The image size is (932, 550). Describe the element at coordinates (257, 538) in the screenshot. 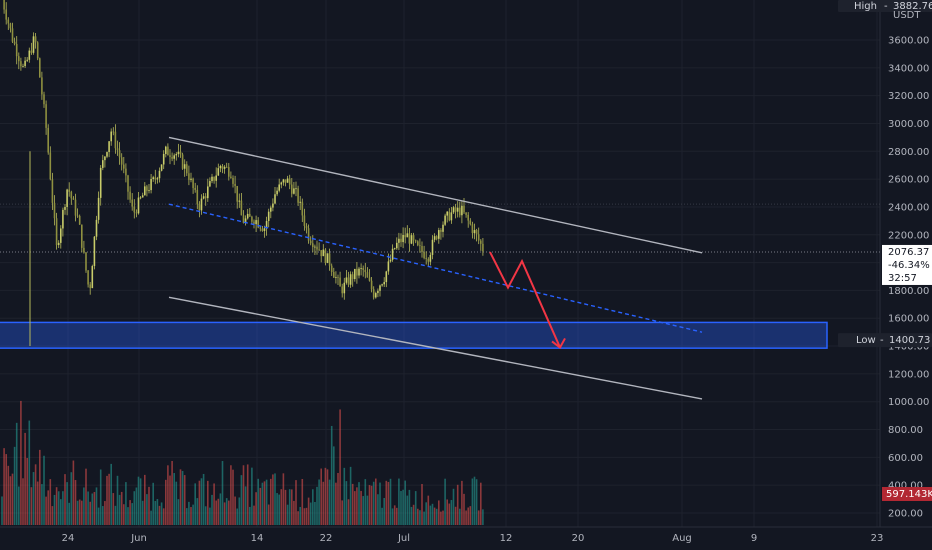

I see `x-tick-label: 14` at that location.